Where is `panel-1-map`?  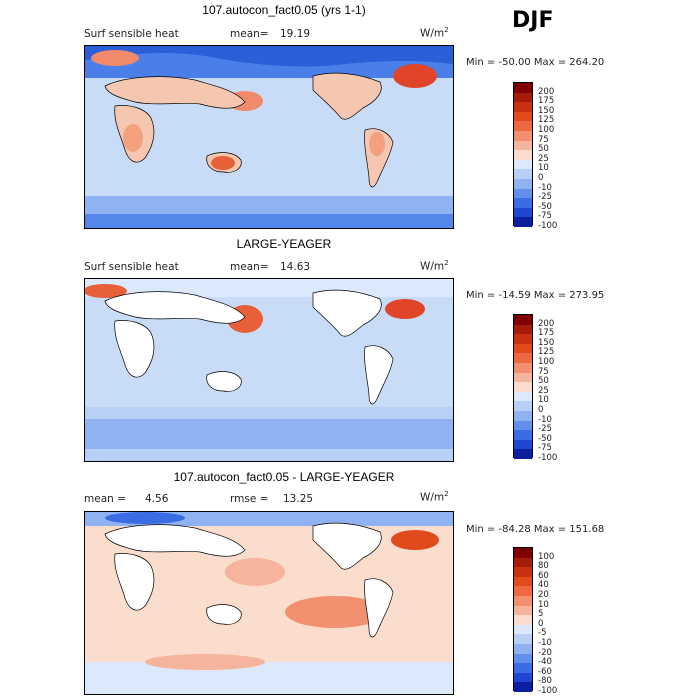
panel-1-map is located at coordinates (269, 137).